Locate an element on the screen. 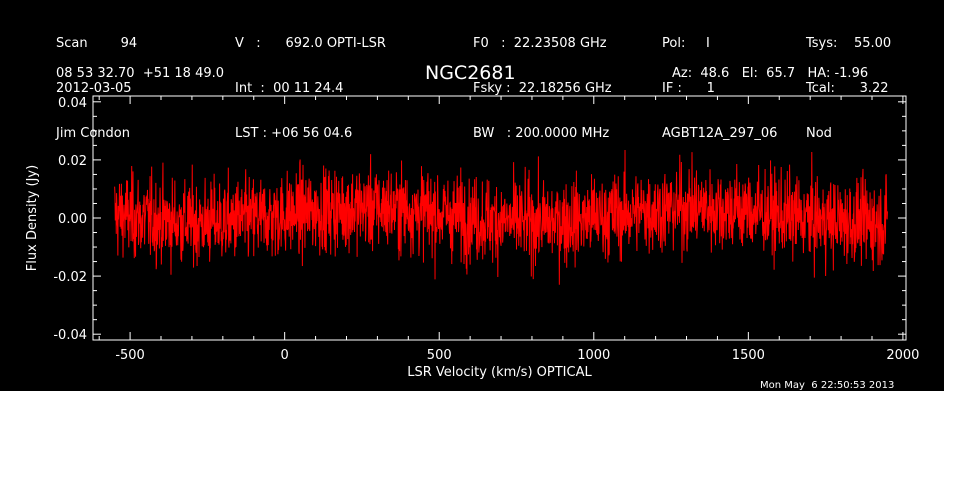 The height and width of the screenshot is (490, 962). sky-frequency: Fsky : 22.18256 GHz is located at coordinates (542, 88).